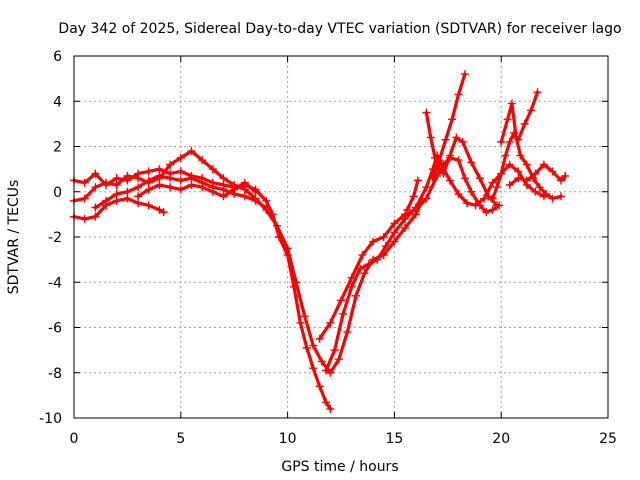  Describe the element at coordinates (57, 102) in the screenshot. I see `y-tick-label: 4` at that location.